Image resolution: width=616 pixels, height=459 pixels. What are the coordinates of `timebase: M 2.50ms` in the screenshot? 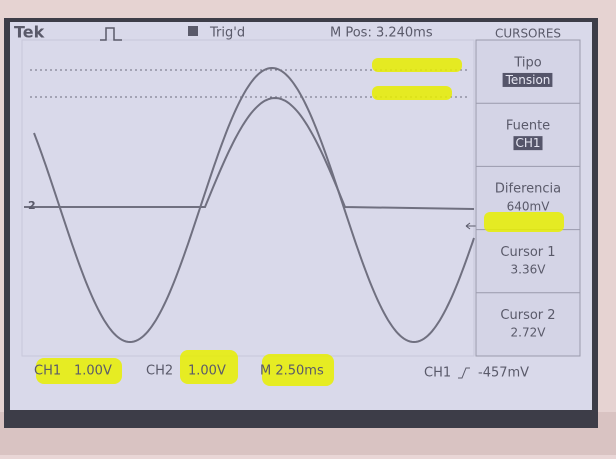 It's located at (292, 371).